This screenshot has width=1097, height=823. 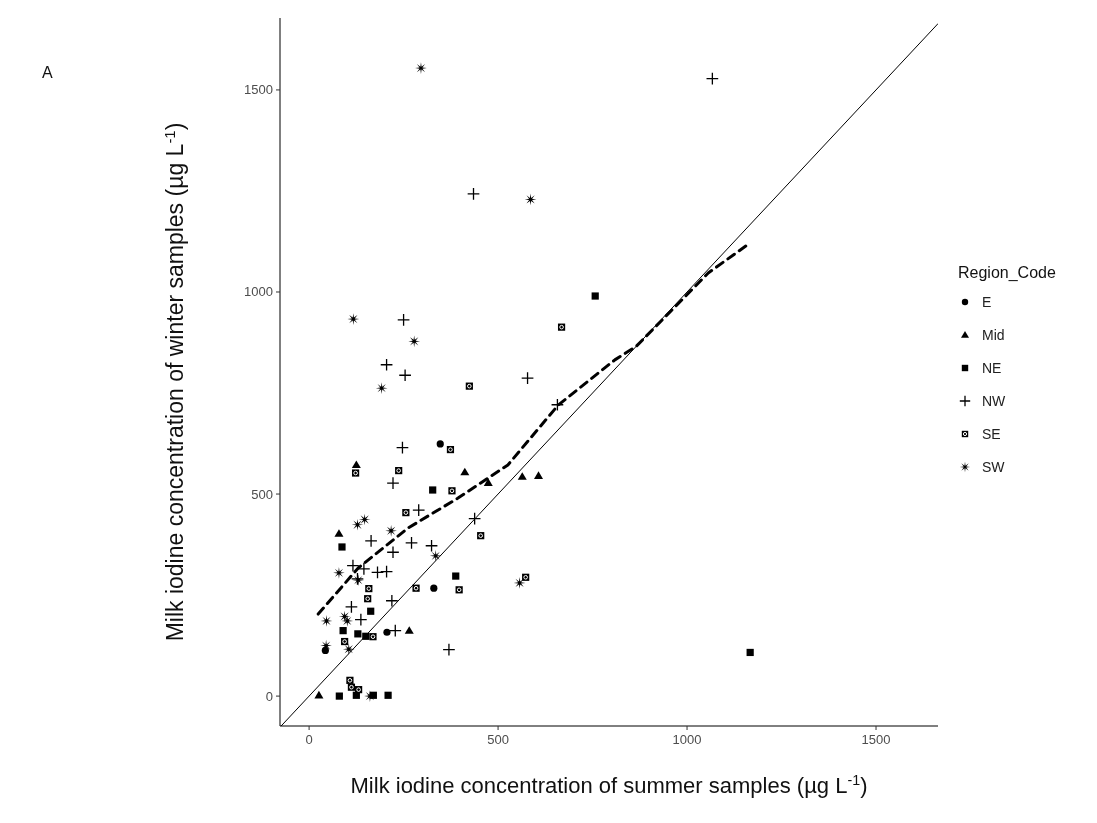 I want to click on x-tick-label: 500, so click(x=498, y=739).